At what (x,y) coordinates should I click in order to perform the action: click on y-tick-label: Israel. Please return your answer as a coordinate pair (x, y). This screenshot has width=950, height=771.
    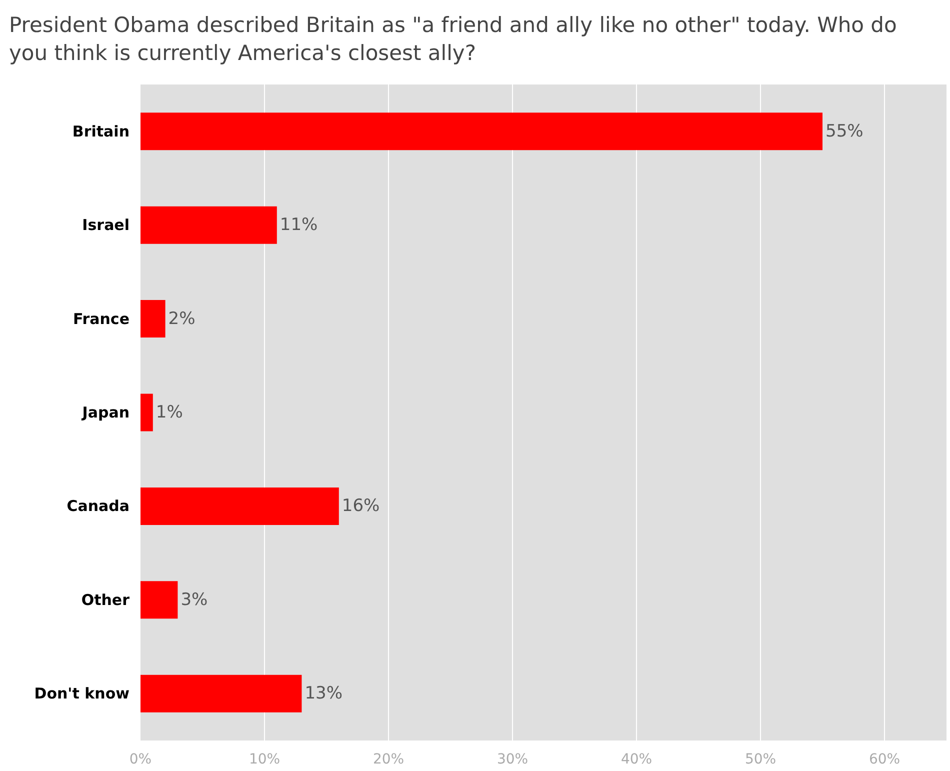
    Looking at the image, I should click on (106, 225).